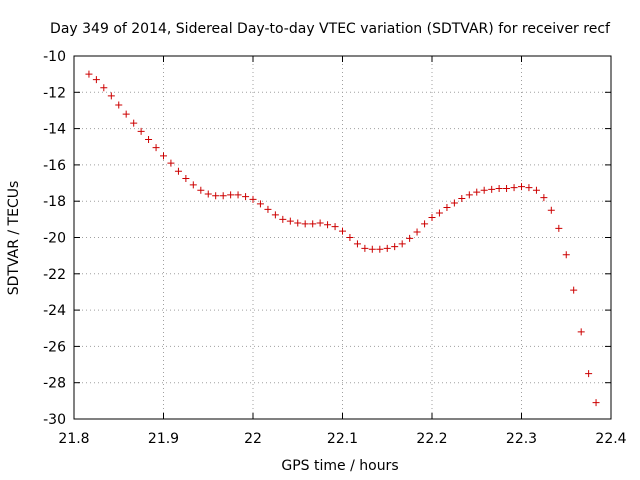 The image size is (640, 480). Describe the element at coordinates (54, 202) in the screenshot. I see `y-tick-label: -18` at that location.